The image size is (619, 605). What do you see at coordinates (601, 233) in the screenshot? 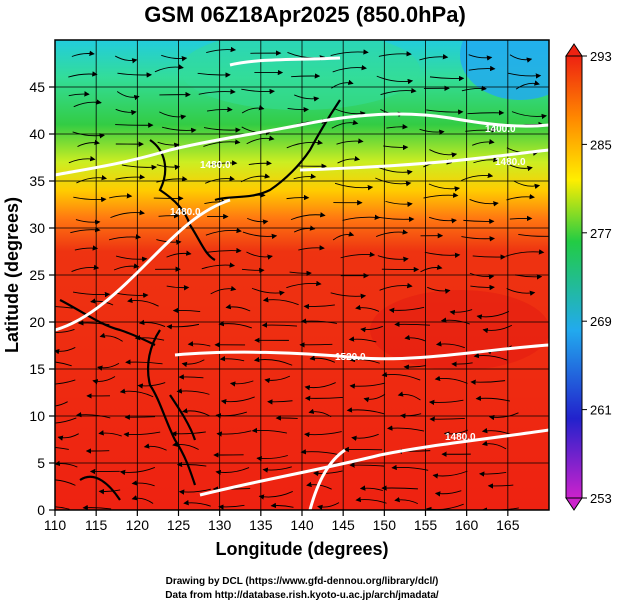
I see `colorbar-tick-label: 277` at bounding box center [601, 233].